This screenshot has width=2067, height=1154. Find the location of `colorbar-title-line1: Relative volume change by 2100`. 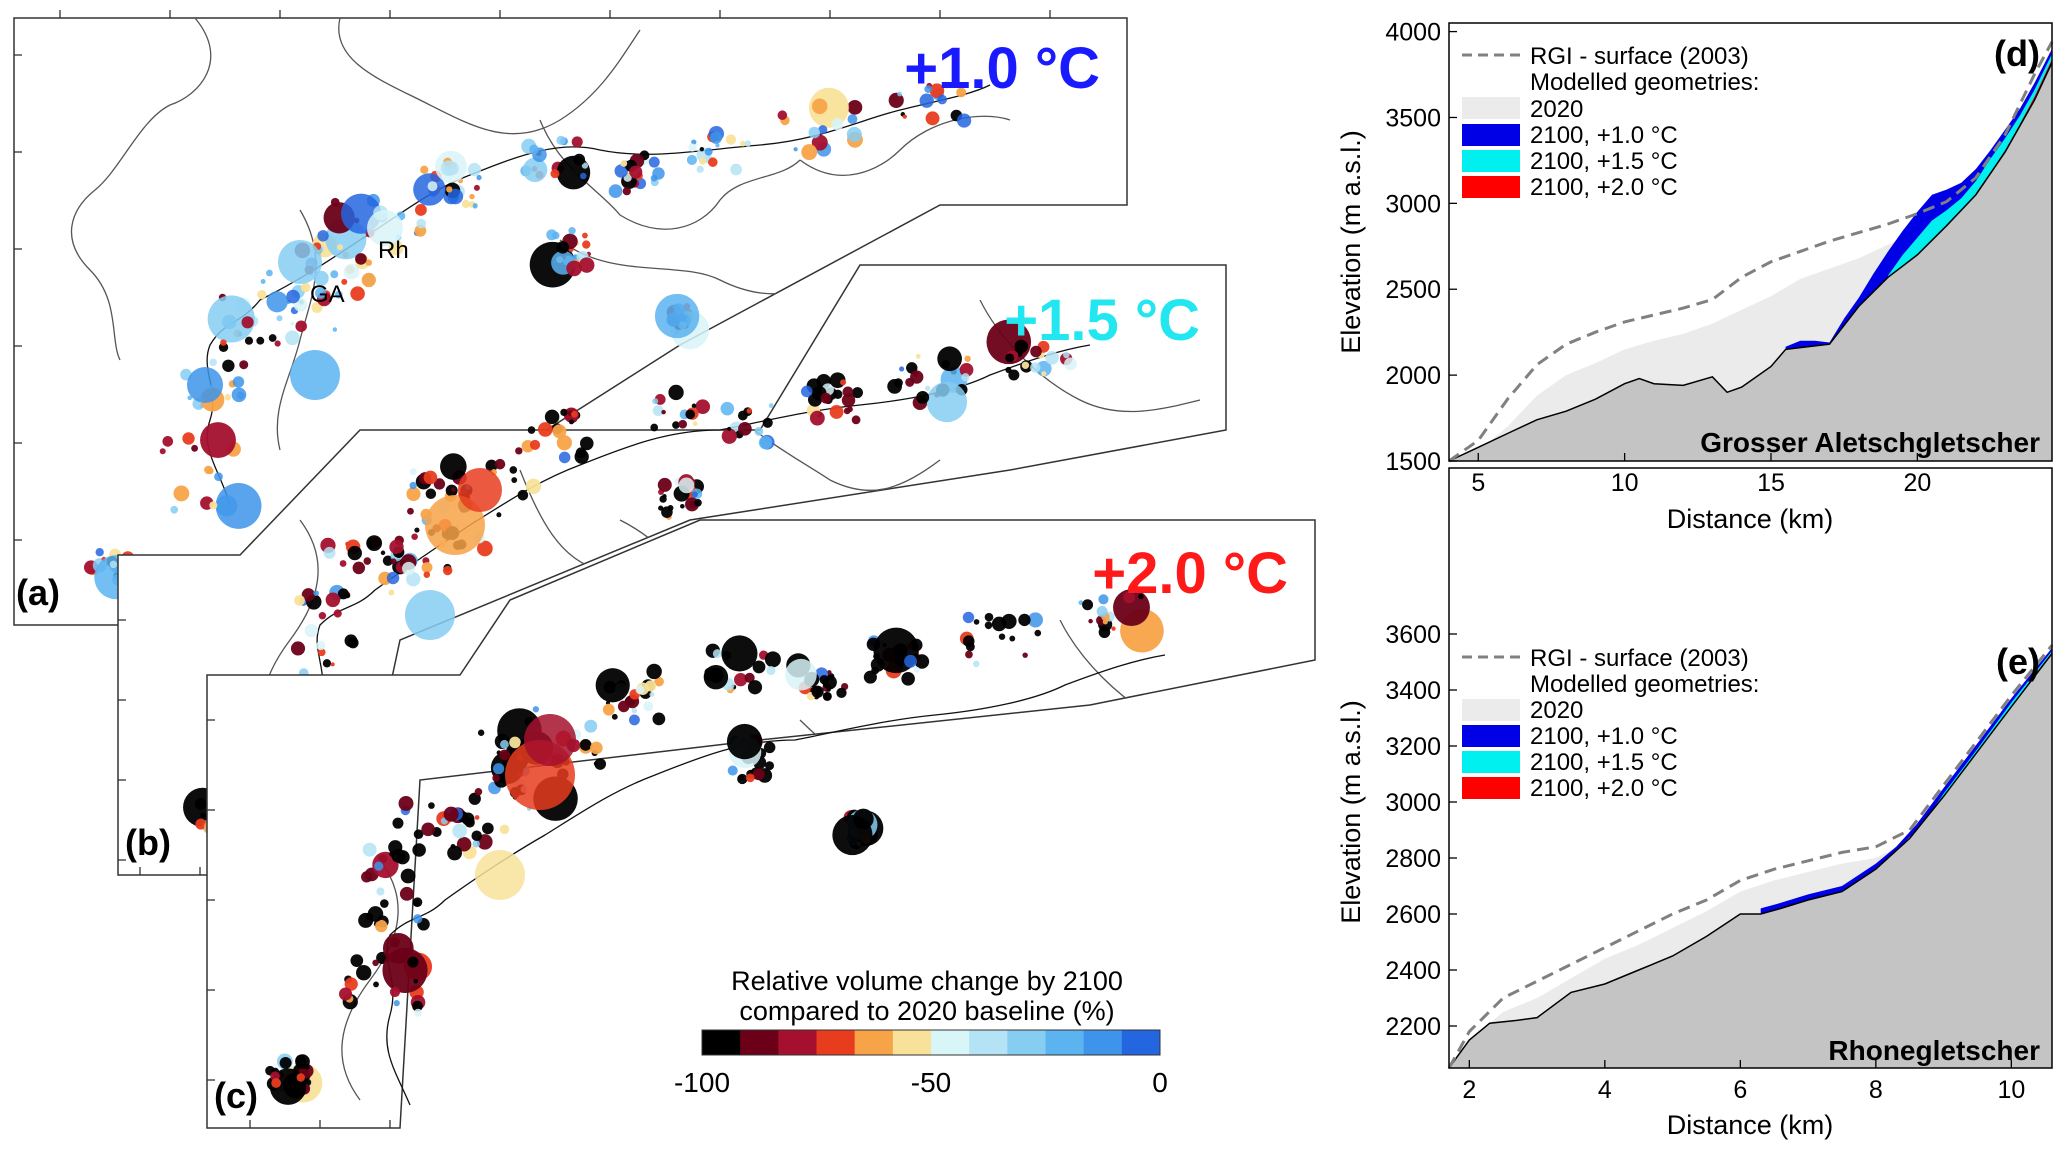

colorbar-title-line1: Relative volume change by 2100 is located at coordinates (927, 981).